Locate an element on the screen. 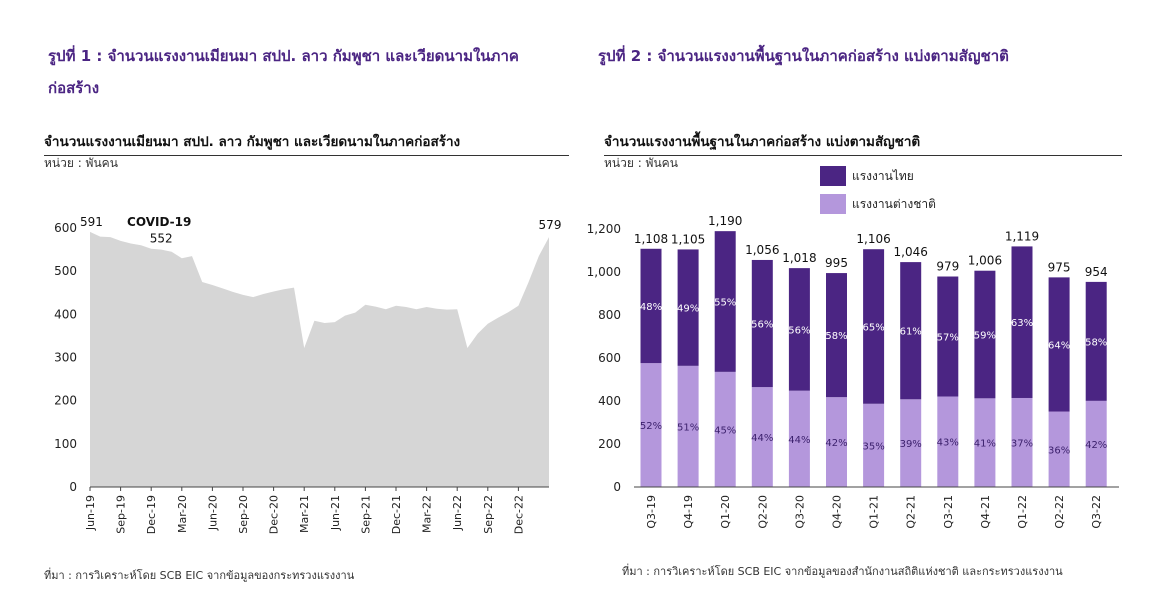  annotation-552: 552 is located at coordinates (161, 239).